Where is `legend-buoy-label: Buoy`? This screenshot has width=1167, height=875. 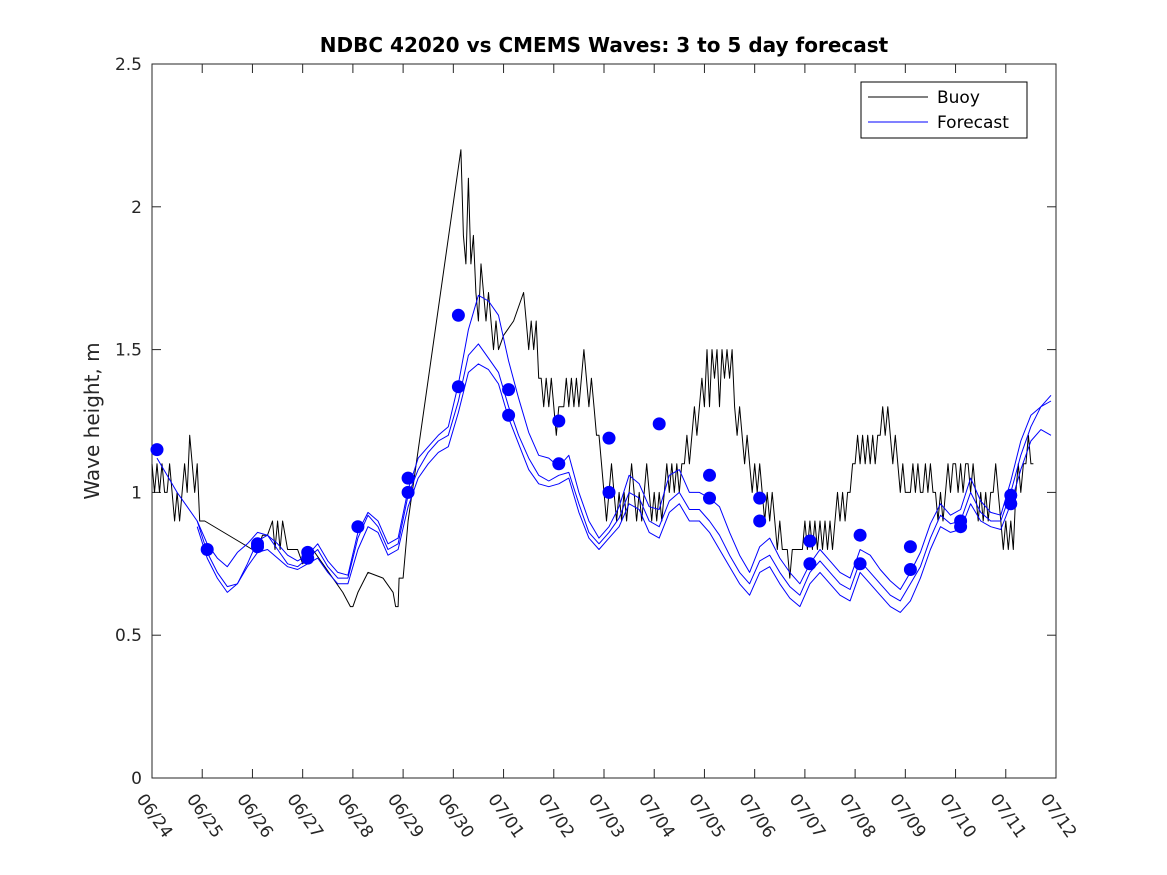
legend-buoy-label: Buoy is located at coordinates (958, 98).